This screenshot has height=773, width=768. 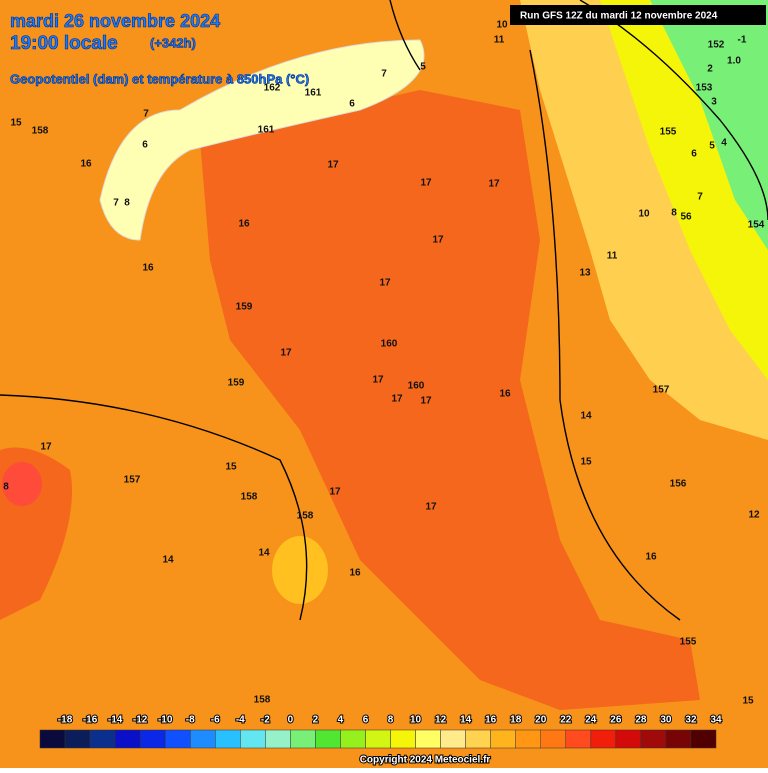 I want to click on map-label: 161, so click(x=313, y=93).